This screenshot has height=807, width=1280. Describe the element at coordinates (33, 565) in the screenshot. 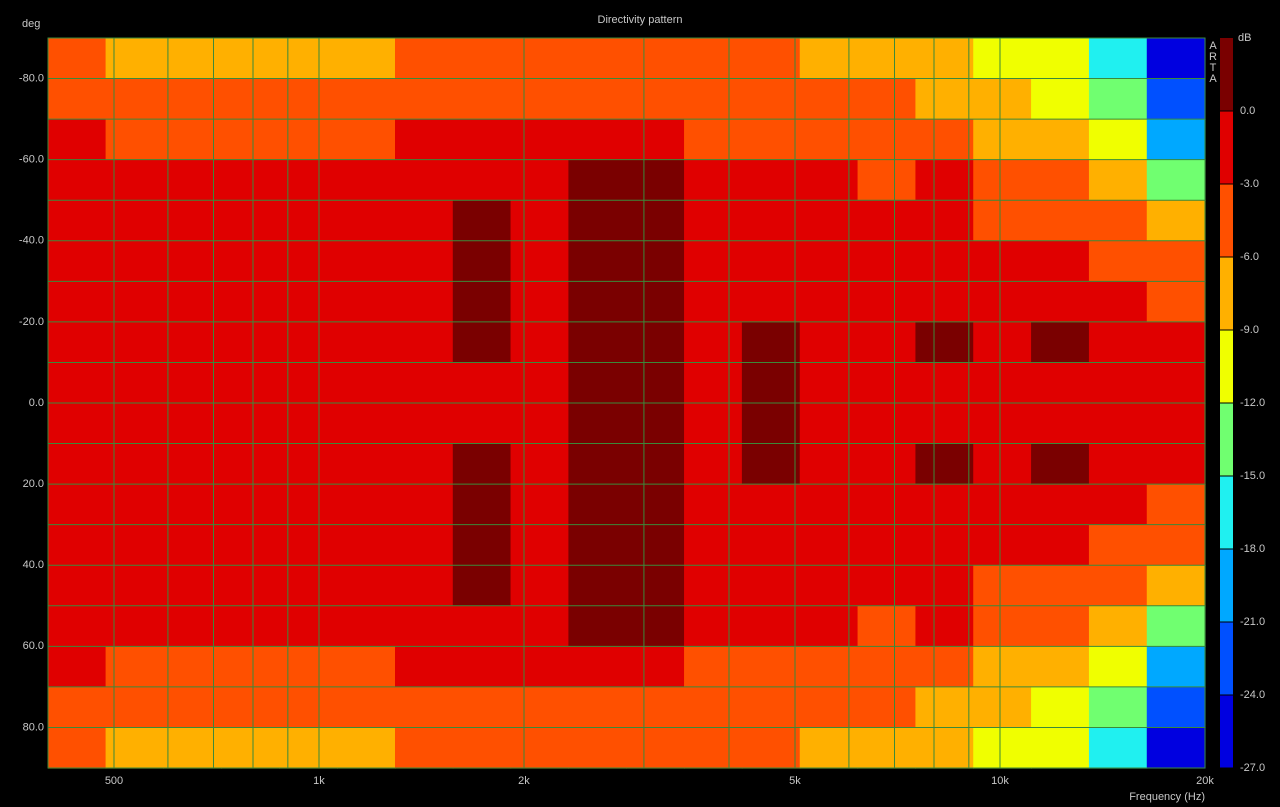

I see `y-tick-label: 40.0` at that location.